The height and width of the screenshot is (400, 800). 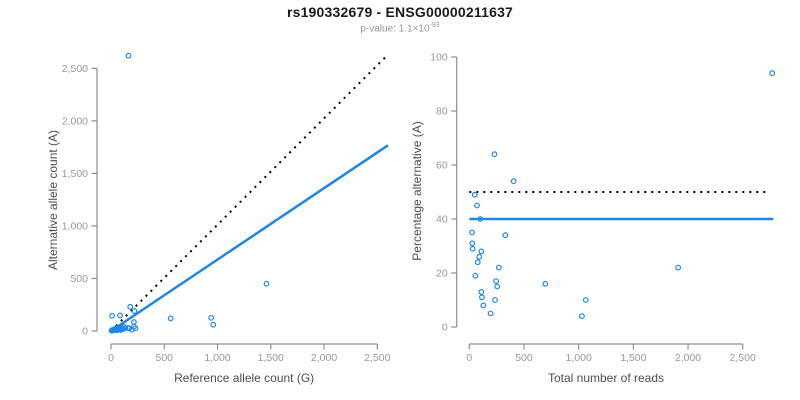 What do you see at coordinates (395, 29) in the screenshot?
I see `pvalue-text: p-value: 1.1×10` at bounding box center [395, 29].